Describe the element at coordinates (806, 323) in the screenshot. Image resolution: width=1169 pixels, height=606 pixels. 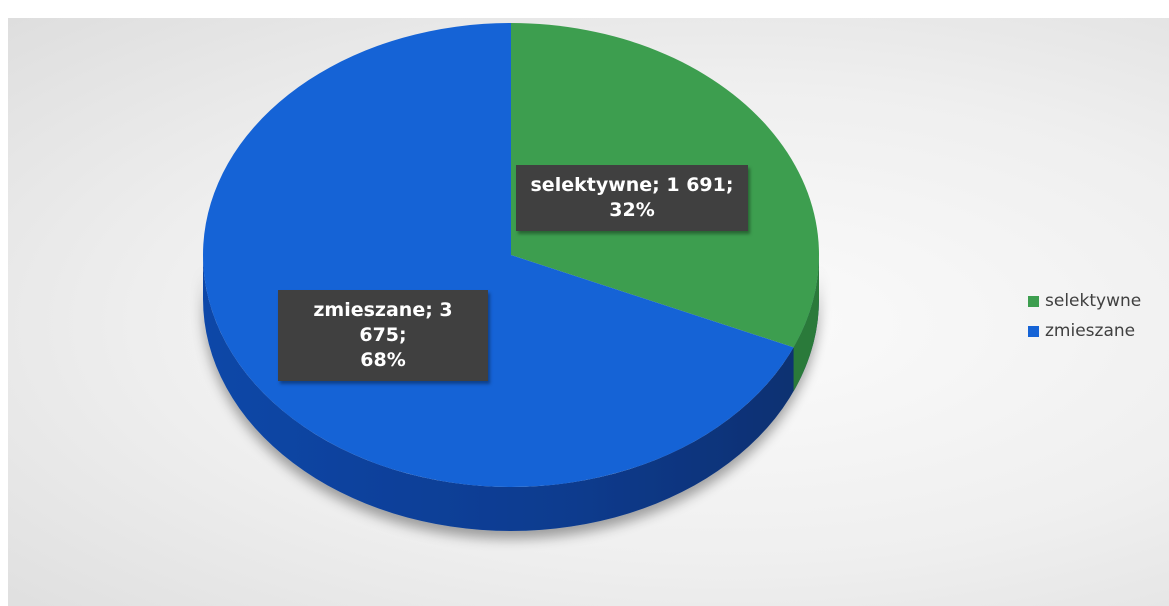
I see `pie-side-selektywne` at that location.